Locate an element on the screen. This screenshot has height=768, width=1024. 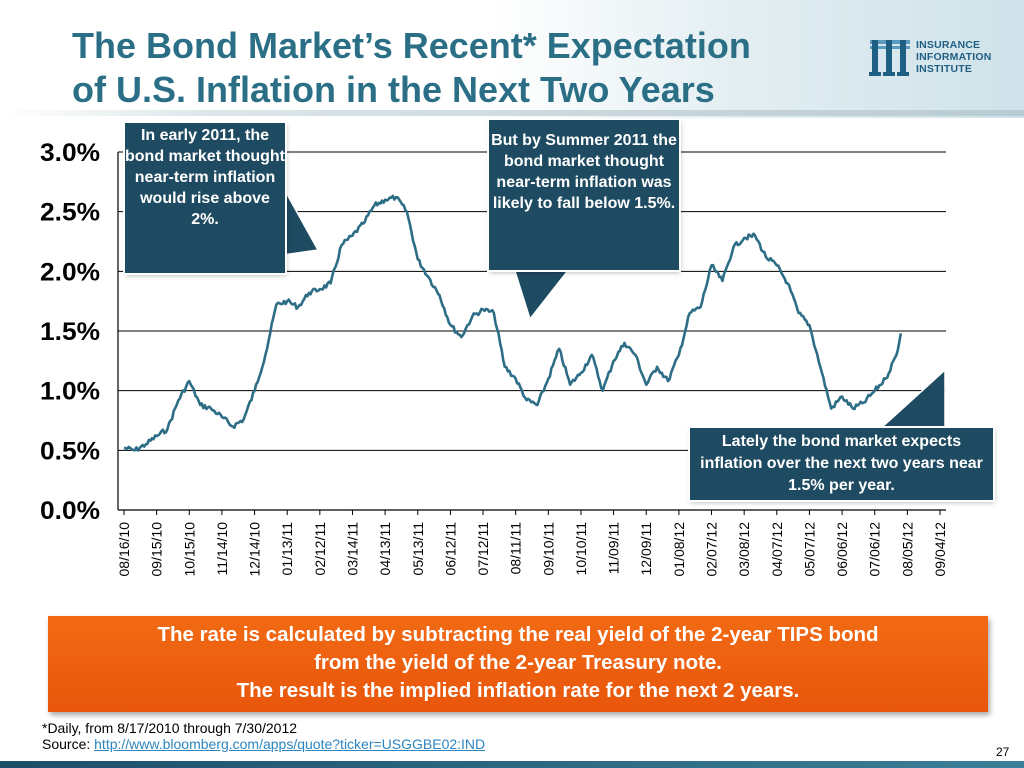
x-tick-label: 05/13/11 is located at coordinates (418, 549).